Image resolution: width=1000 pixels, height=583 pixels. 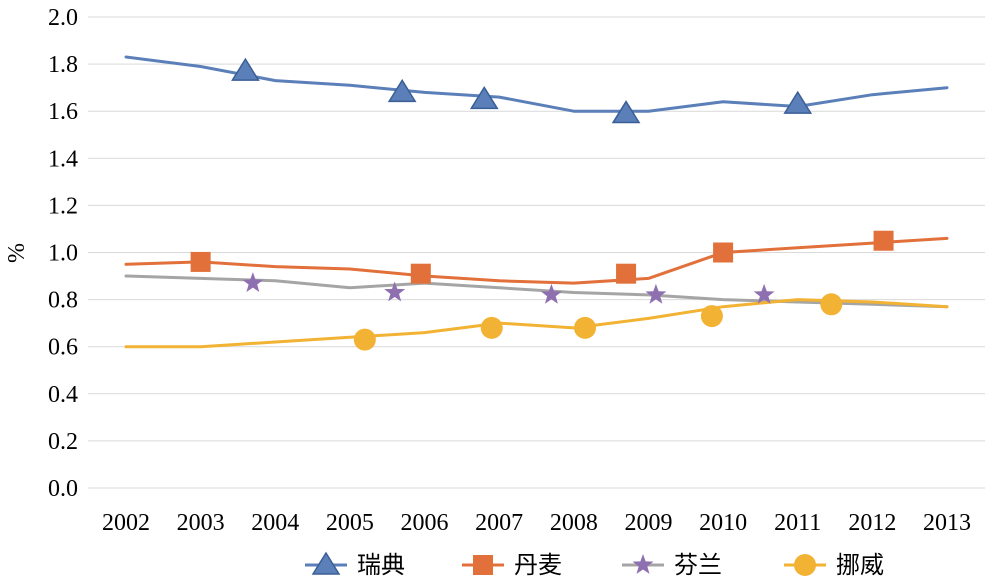 What do you see at coordinates (63, 65) in the screenshot?
I see `y-tick-label: 1.8` at bounding box center [63, 65].